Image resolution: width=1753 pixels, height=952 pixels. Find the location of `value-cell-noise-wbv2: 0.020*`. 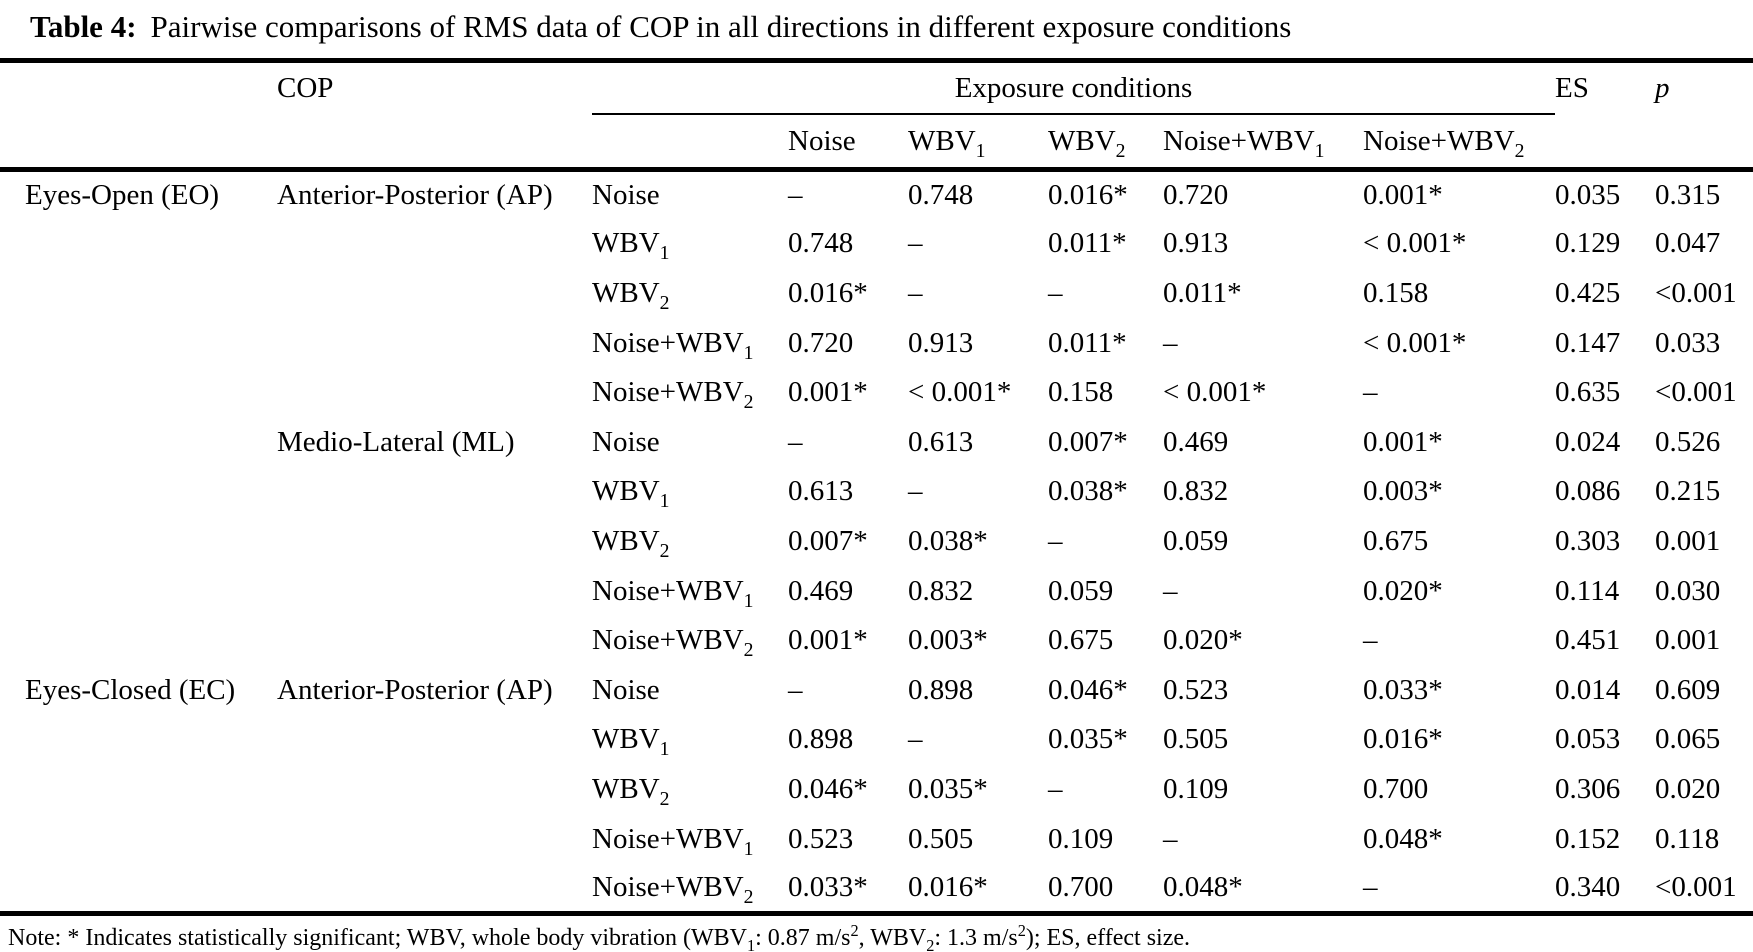

value-cell-noise-wbv2: 0.020* is located at coordinates (1403, 590).